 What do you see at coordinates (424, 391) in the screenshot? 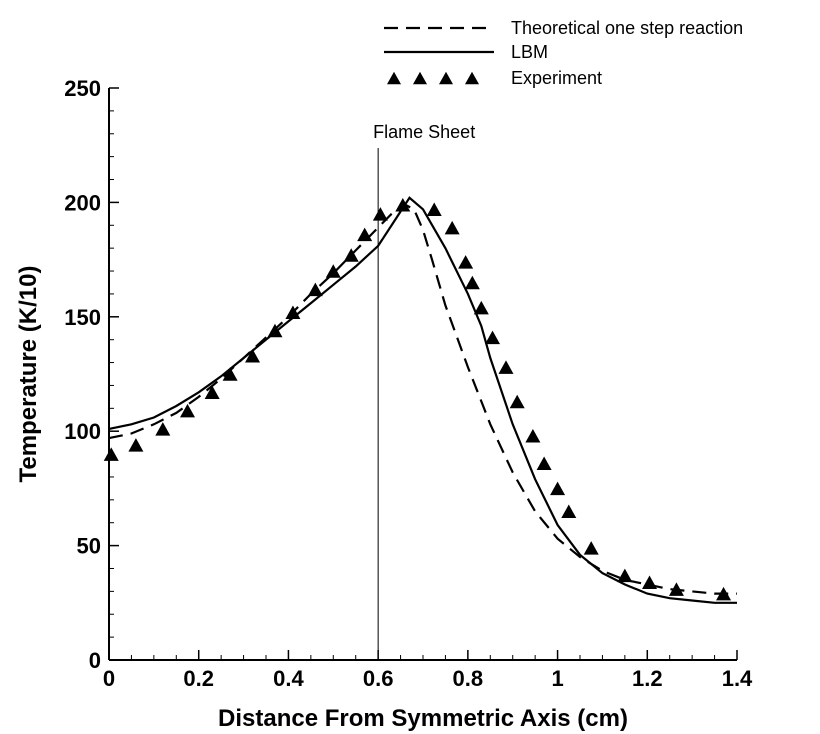
I see `annotation-group: Flame Sheet` at bounding box center [424, 391].